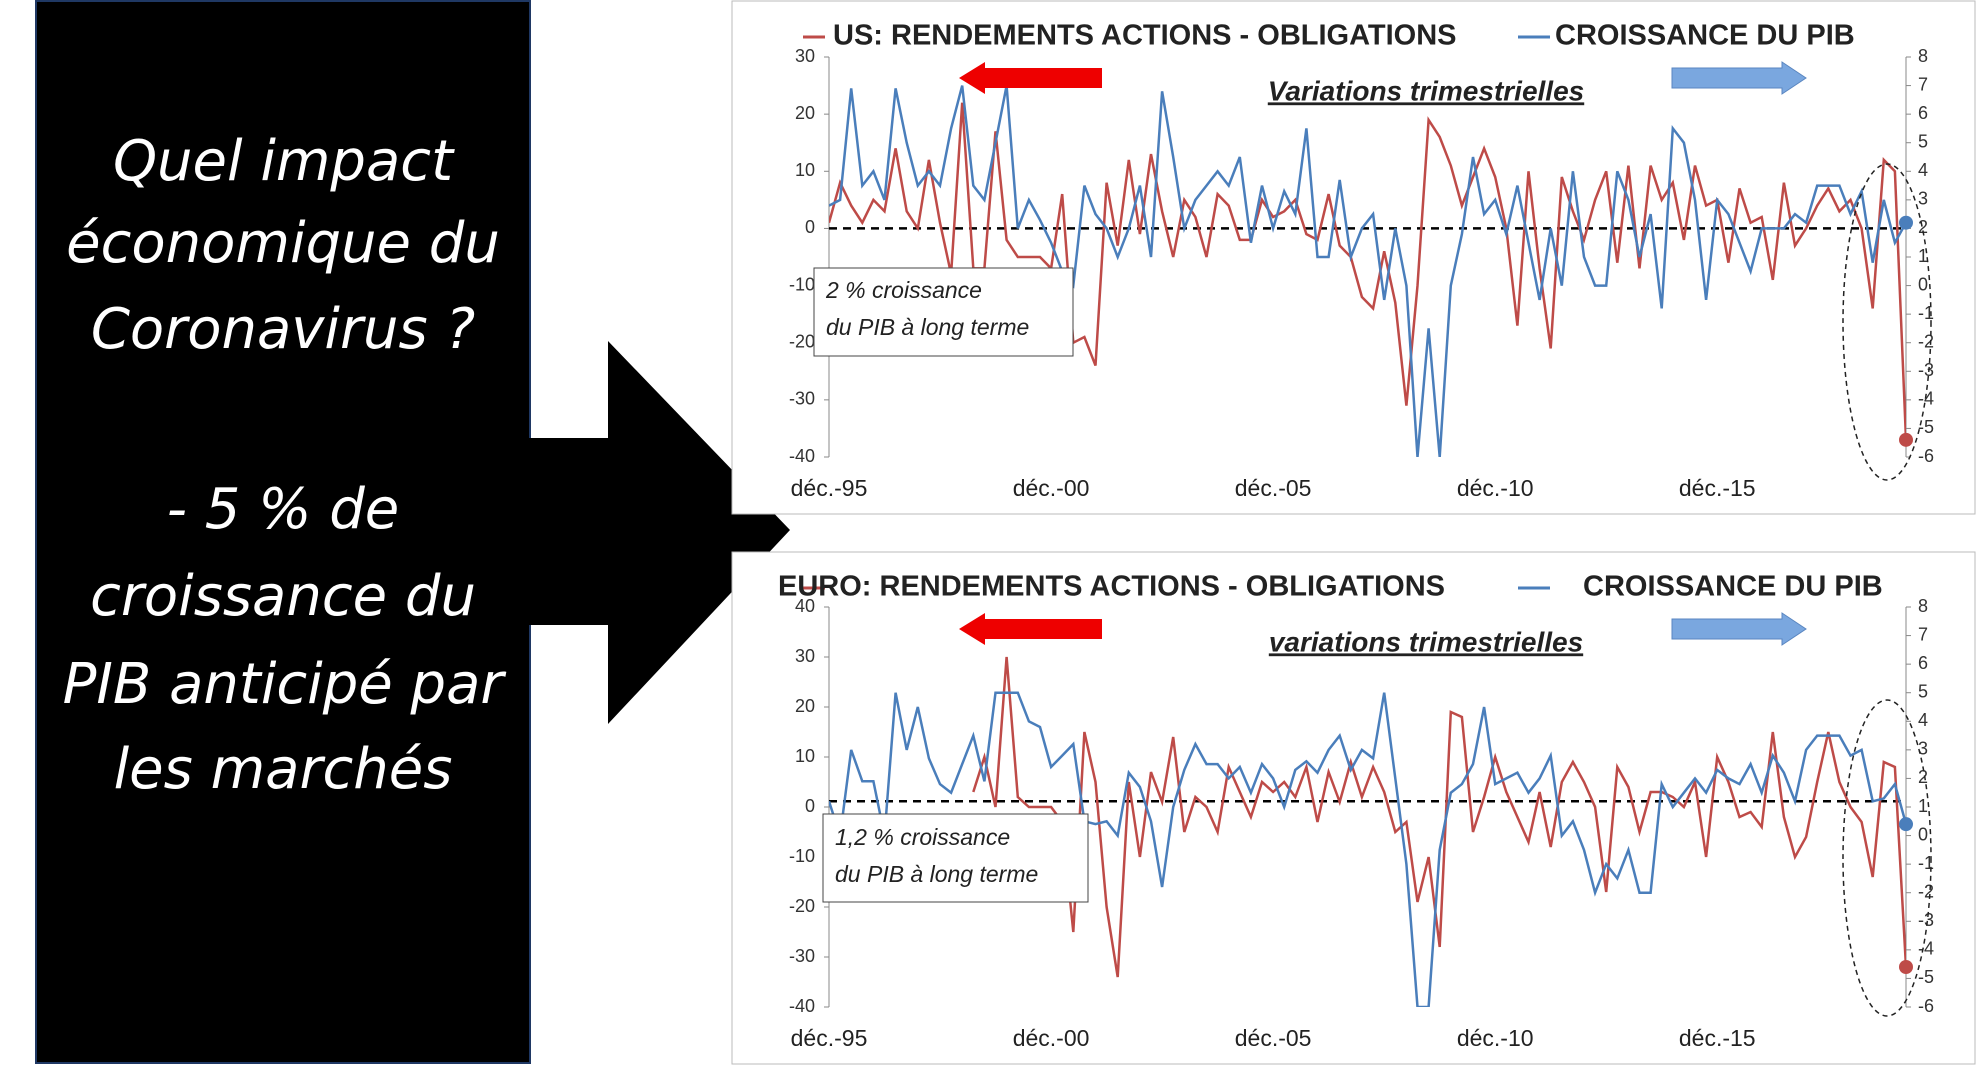 This screenshot has width=1979, height=1071. What do you see at coordinates (805, 606) in the screenshot?
I see `y-tick-label: 40` at bounding box center [805, 606].